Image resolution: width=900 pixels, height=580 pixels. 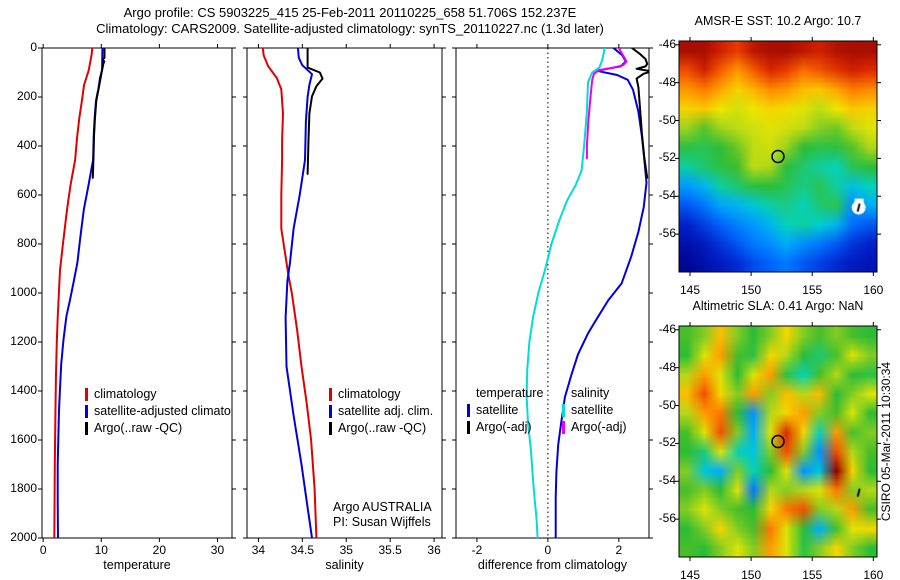 I want to click on sst-map, so click(x=778, y=156).